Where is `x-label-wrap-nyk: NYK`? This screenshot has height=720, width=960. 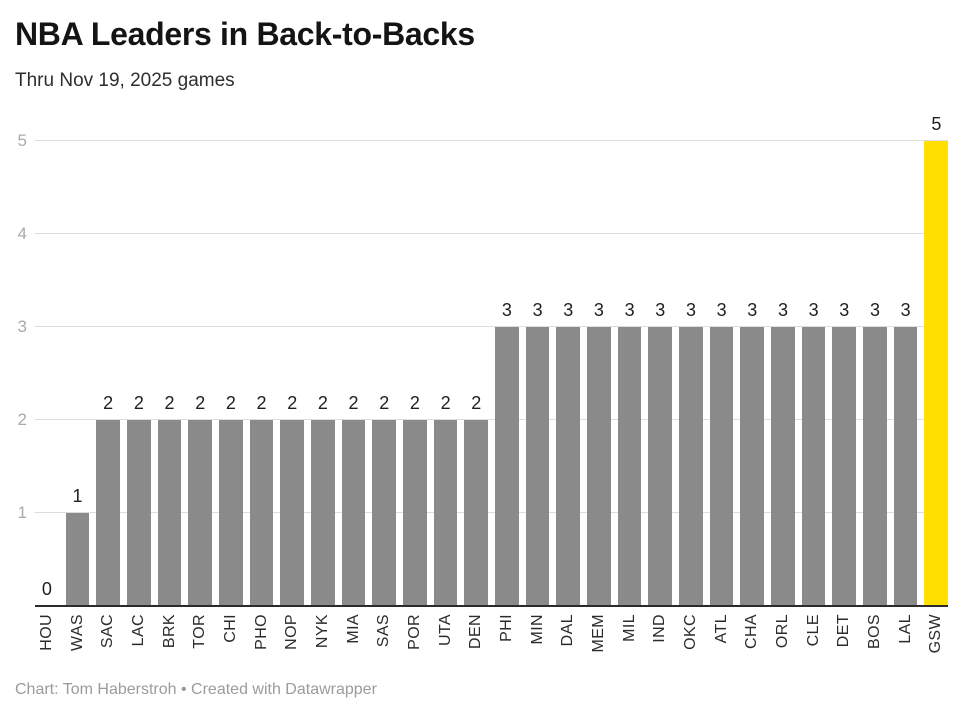 x-label-wrap-nyk: NYK is located at coordinates (323, 631).